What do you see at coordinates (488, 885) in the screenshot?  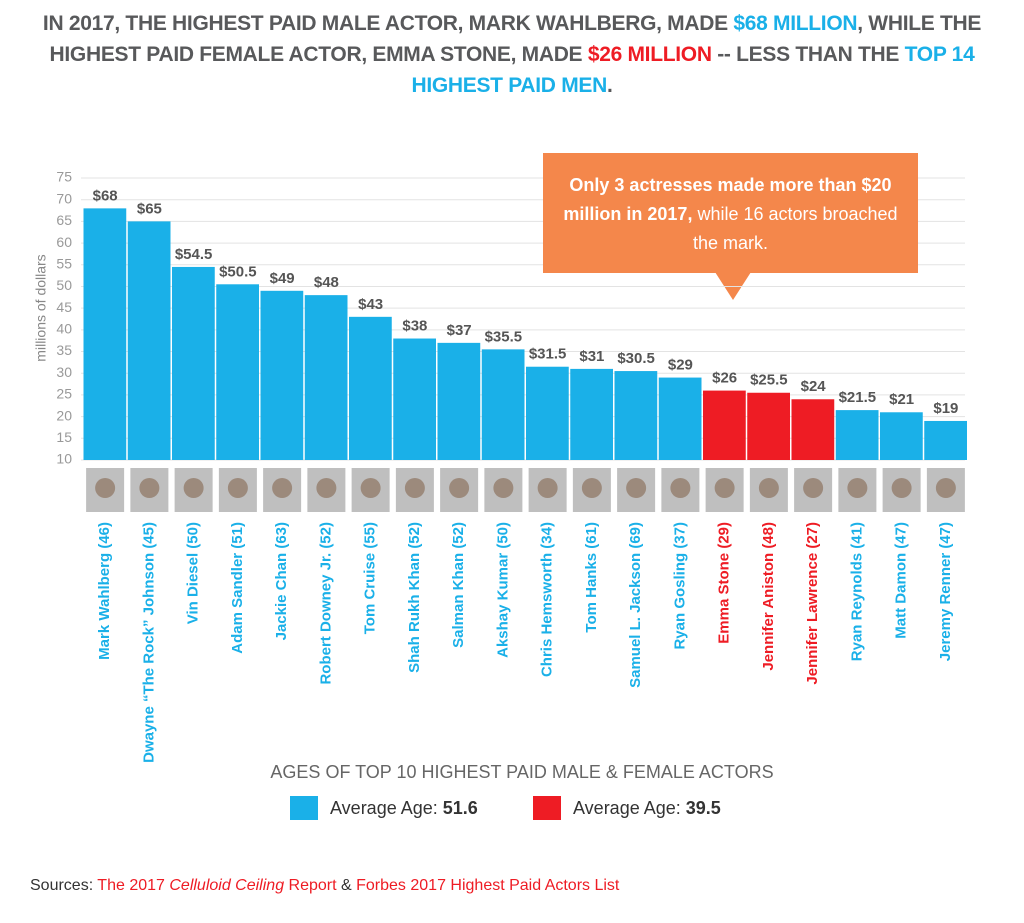 I see `sources-part: Forbes 2017 Highest Paid Actors List` at bounding box center [488, 885].